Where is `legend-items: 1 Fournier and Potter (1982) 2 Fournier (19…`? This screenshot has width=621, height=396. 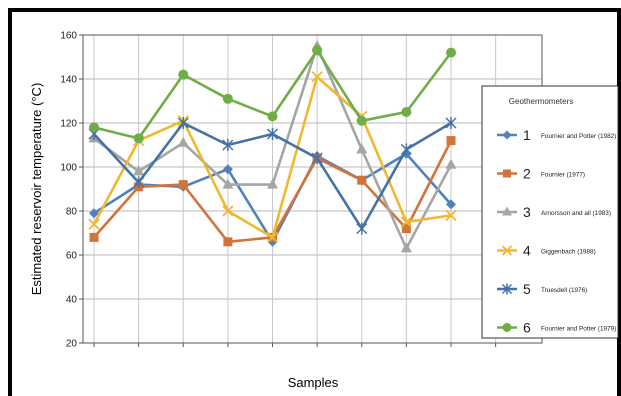
legend-items: 1 Fournier and Potter (1982) 2 Fournier (19… is located at coordinates (556, 231).